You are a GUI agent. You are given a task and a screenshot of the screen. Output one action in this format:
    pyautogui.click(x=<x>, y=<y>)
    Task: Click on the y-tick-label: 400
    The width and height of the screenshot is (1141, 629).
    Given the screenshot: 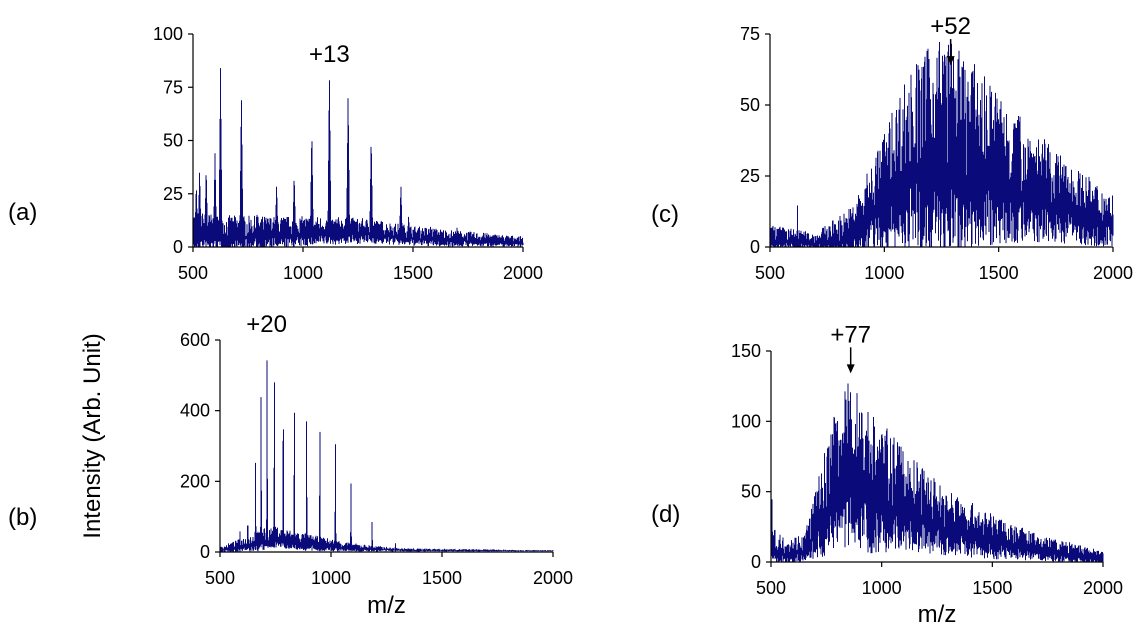 What is the action you would take?
    pyautogui.click(x=195, y=411)
    